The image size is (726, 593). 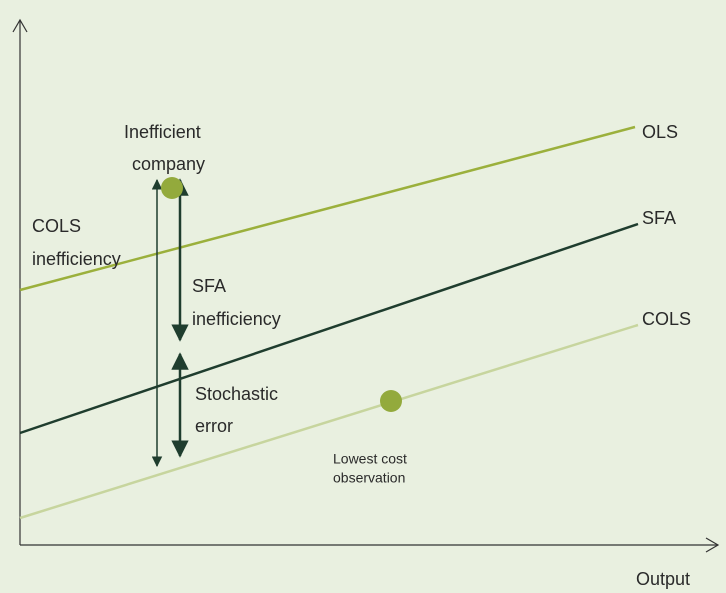 What do you see at coordinates (209, 286) in the screenshot?
I see `measure-label: SFA` at bounding box center [209, 286].